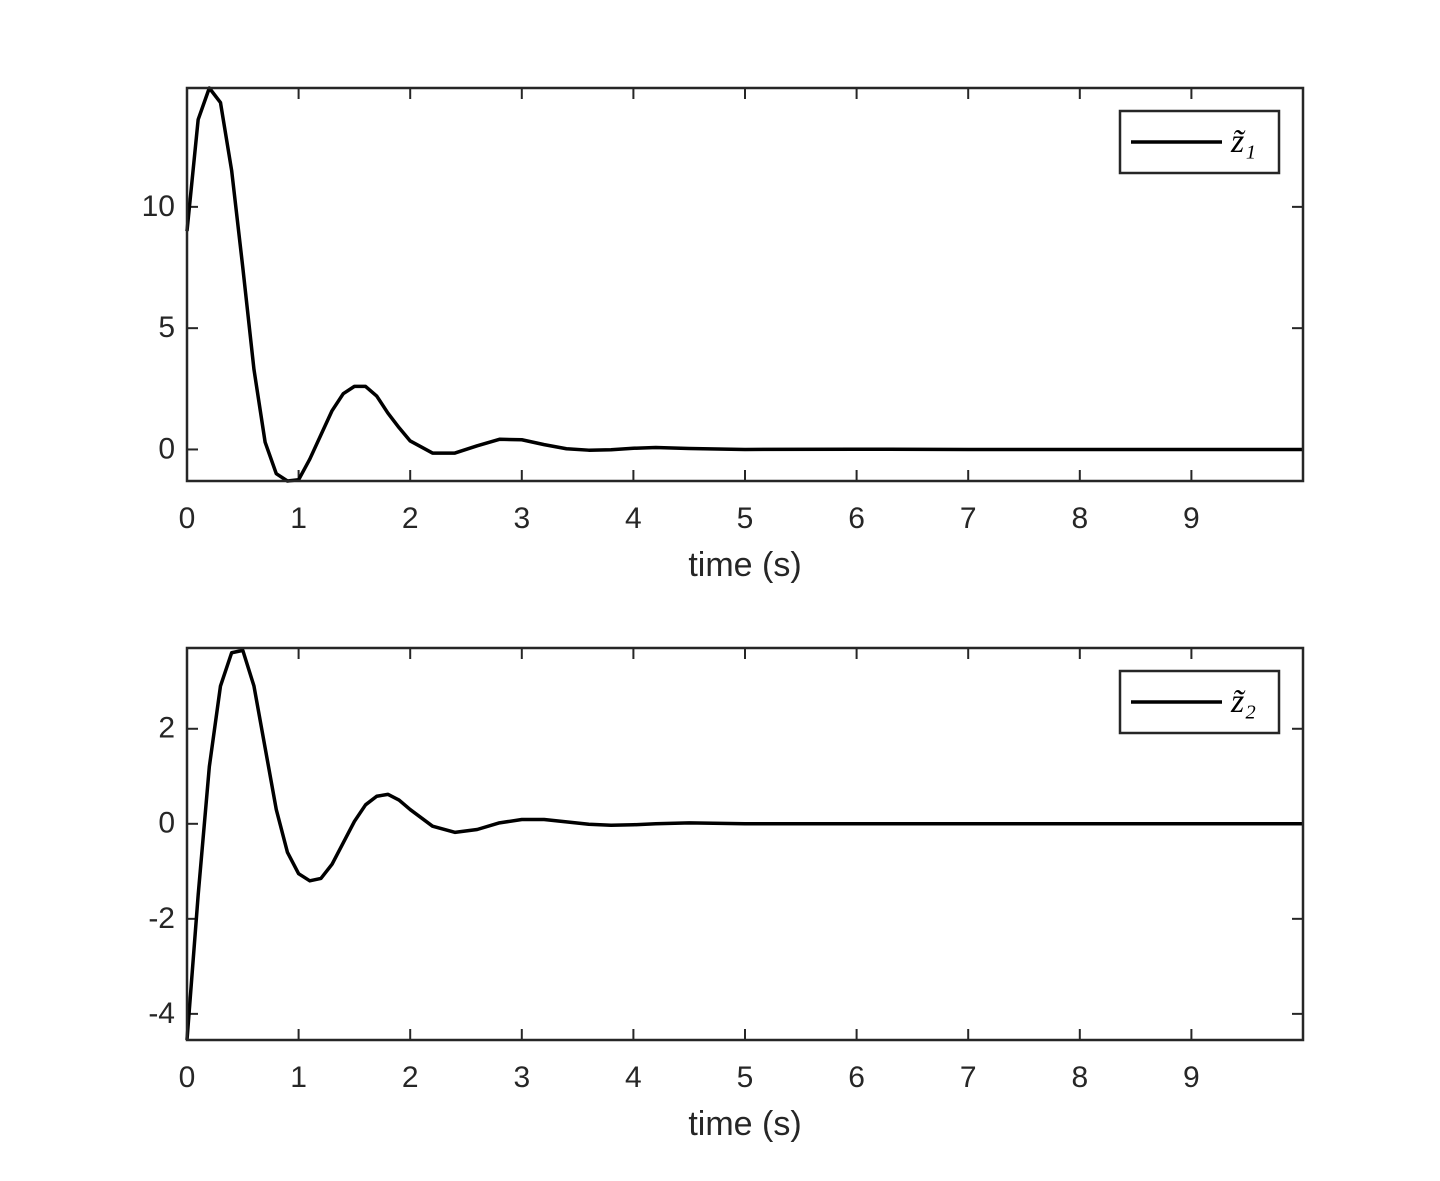 The width and height of the screenshot is (1440, 1181). Describe the element at coordinates (161, 918) in the screenshot. I see `y-tick-label: -2` at that location.